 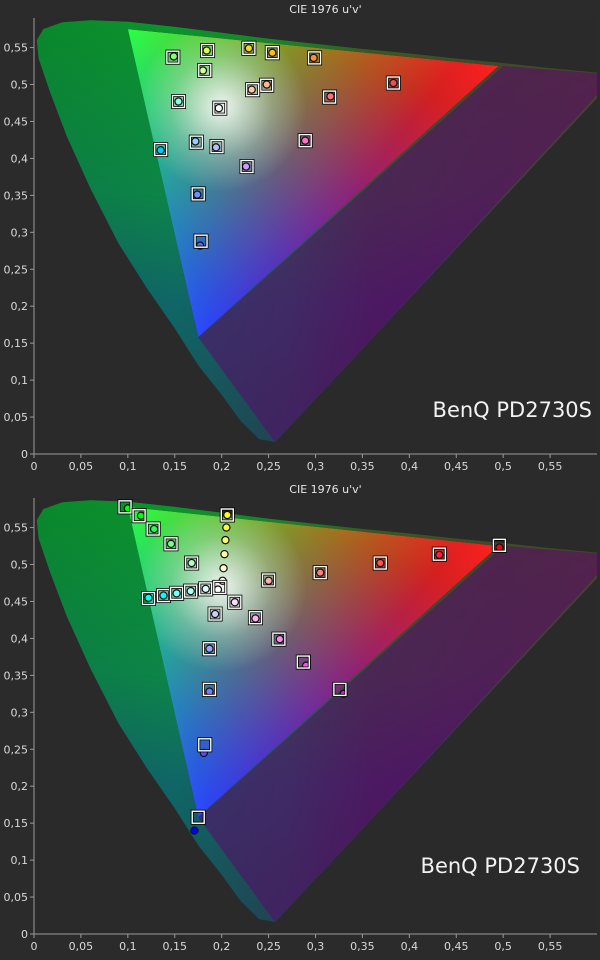 What do you see at coordinates (410, 466) in the screenshot?
I see `x-tick-label: 0,4` at bounding box center [410, 466].